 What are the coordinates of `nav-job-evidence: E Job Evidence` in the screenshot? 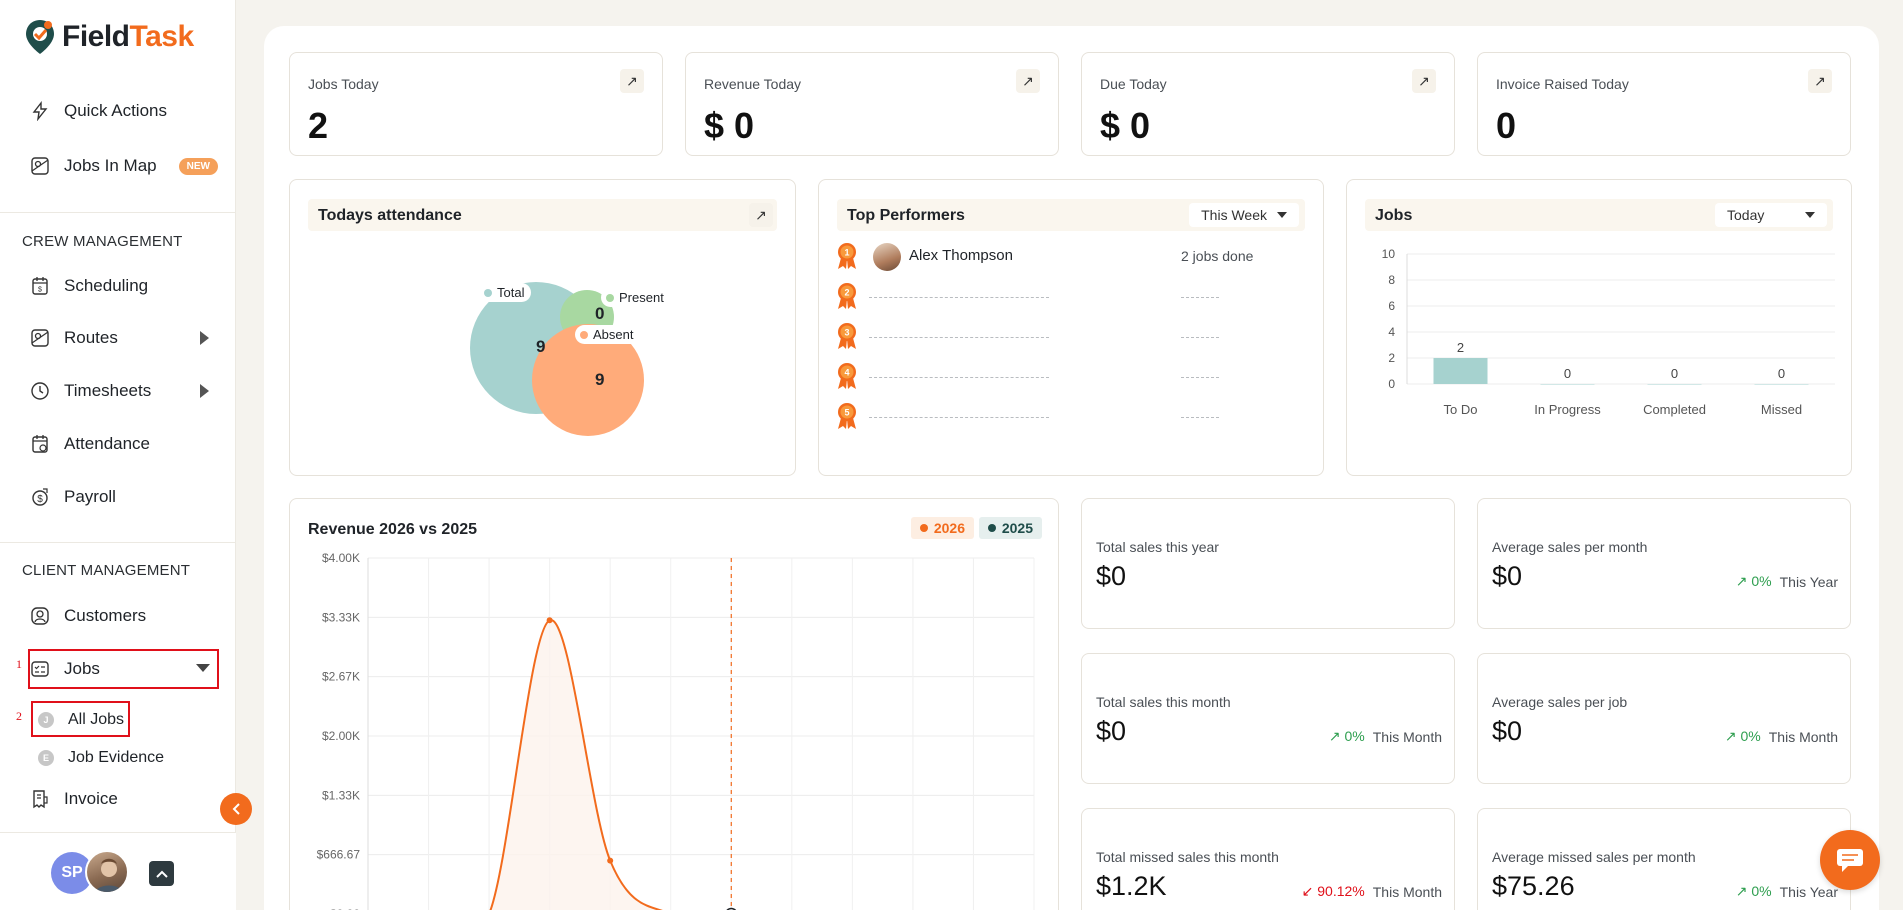 It's located at (101, 758).